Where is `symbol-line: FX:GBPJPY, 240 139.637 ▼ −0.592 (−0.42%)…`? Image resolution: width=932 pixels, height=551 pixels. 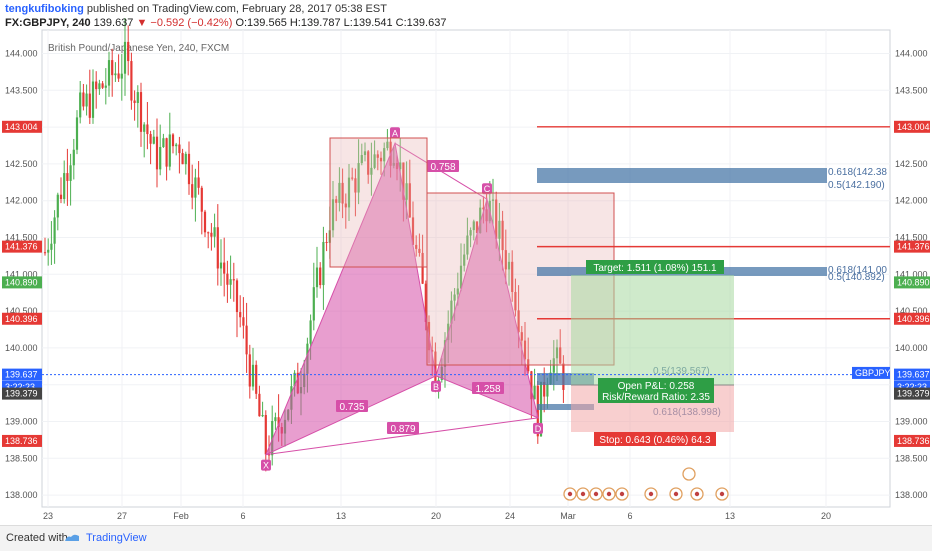
symbol-line: FX:GBPJPY, 240 139.637 ▼ −0.592 (−0.42%)… is located at coordinates (225, 23).